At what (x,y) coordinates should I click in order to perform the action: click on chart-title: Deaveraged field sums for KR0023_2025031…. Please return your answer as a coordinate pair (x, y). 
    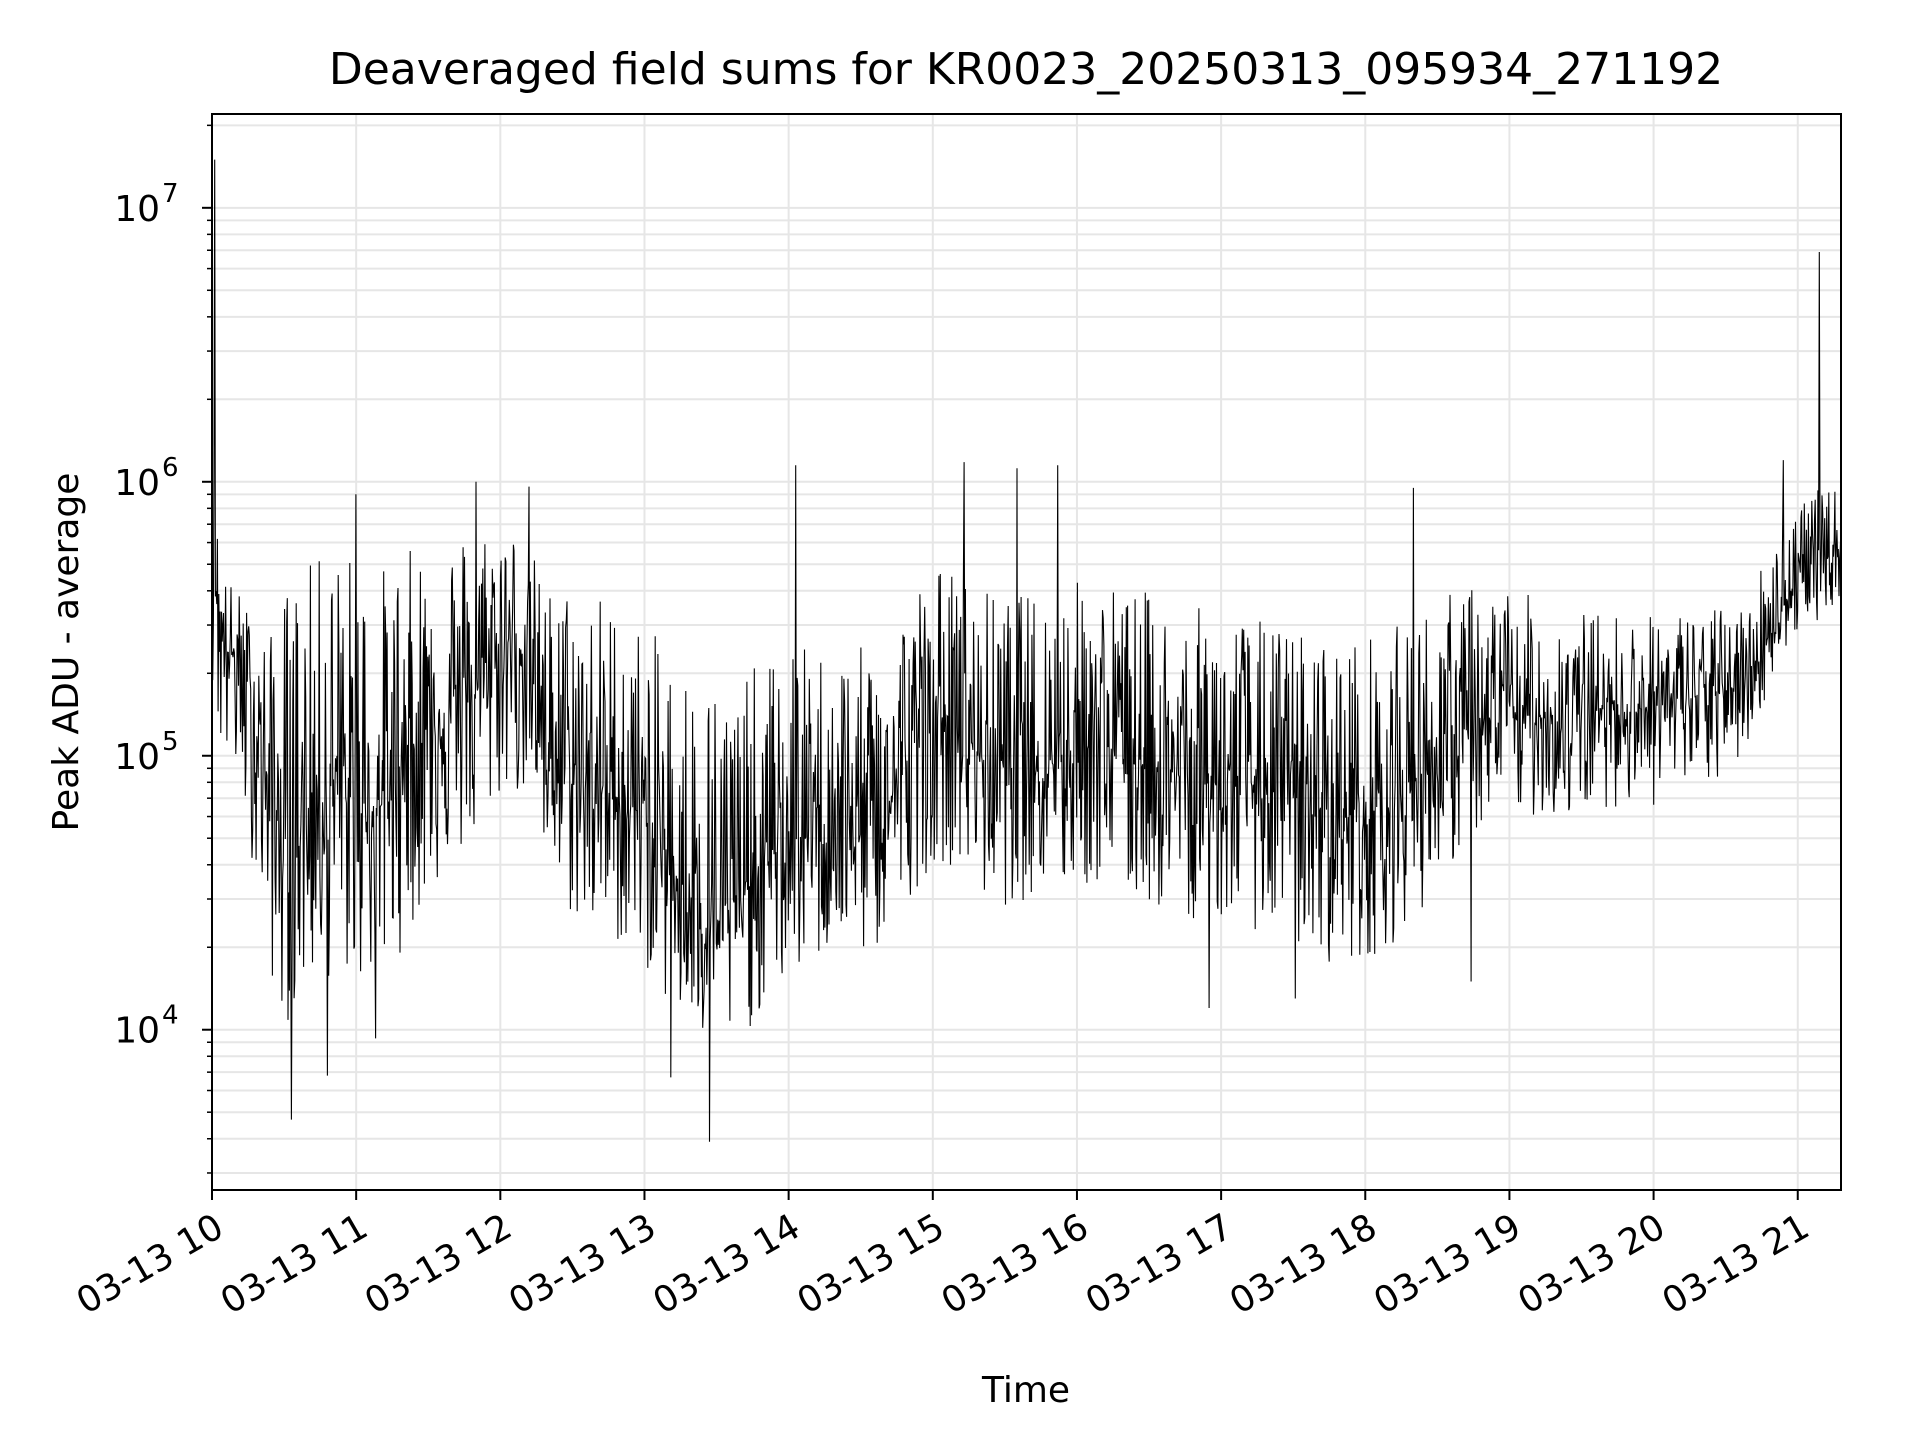
    Looking at the image, I should click on (1026, 69).